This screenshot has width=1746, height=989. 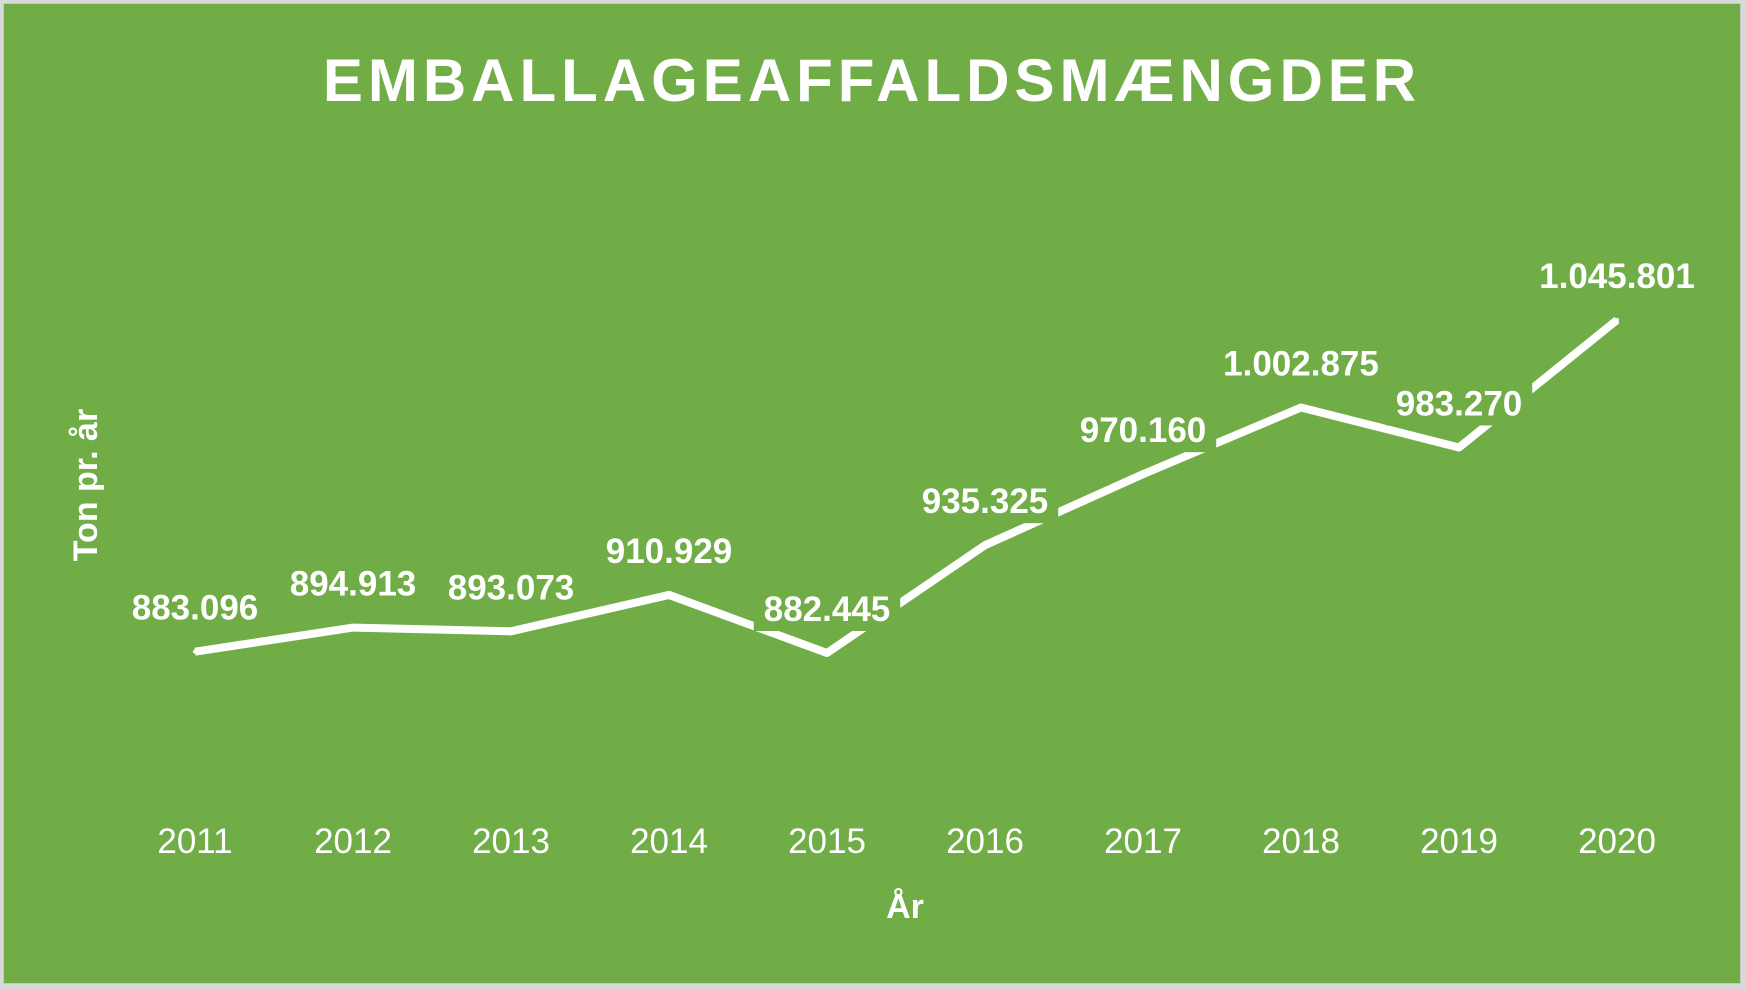 I want to click on x-tick-label: 2015, so click(x=827, y=841).